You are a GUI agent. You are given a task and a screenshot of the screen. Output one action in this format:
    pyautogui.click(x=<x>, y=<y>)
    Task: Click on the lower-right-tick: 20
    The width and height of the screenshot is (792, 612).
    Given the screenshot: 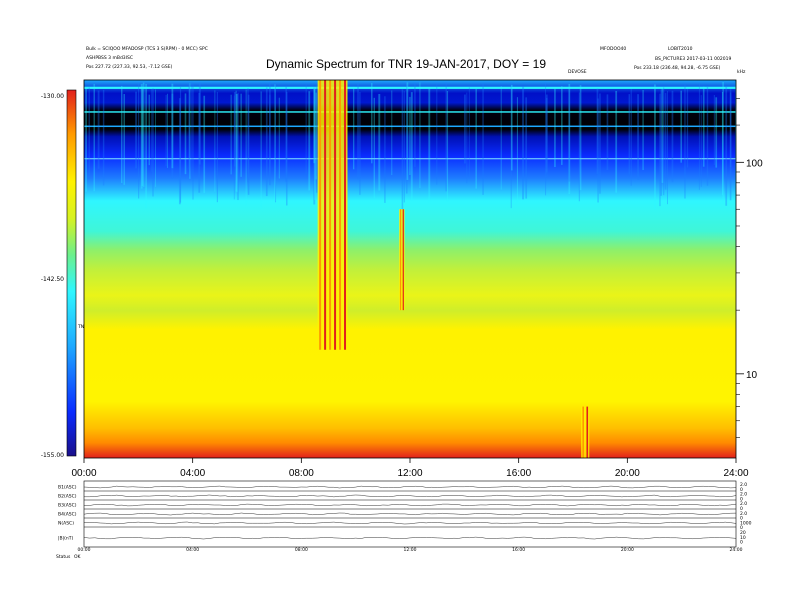 What is the action you would take?
    pyautogui.click(x=743, y=533)
    